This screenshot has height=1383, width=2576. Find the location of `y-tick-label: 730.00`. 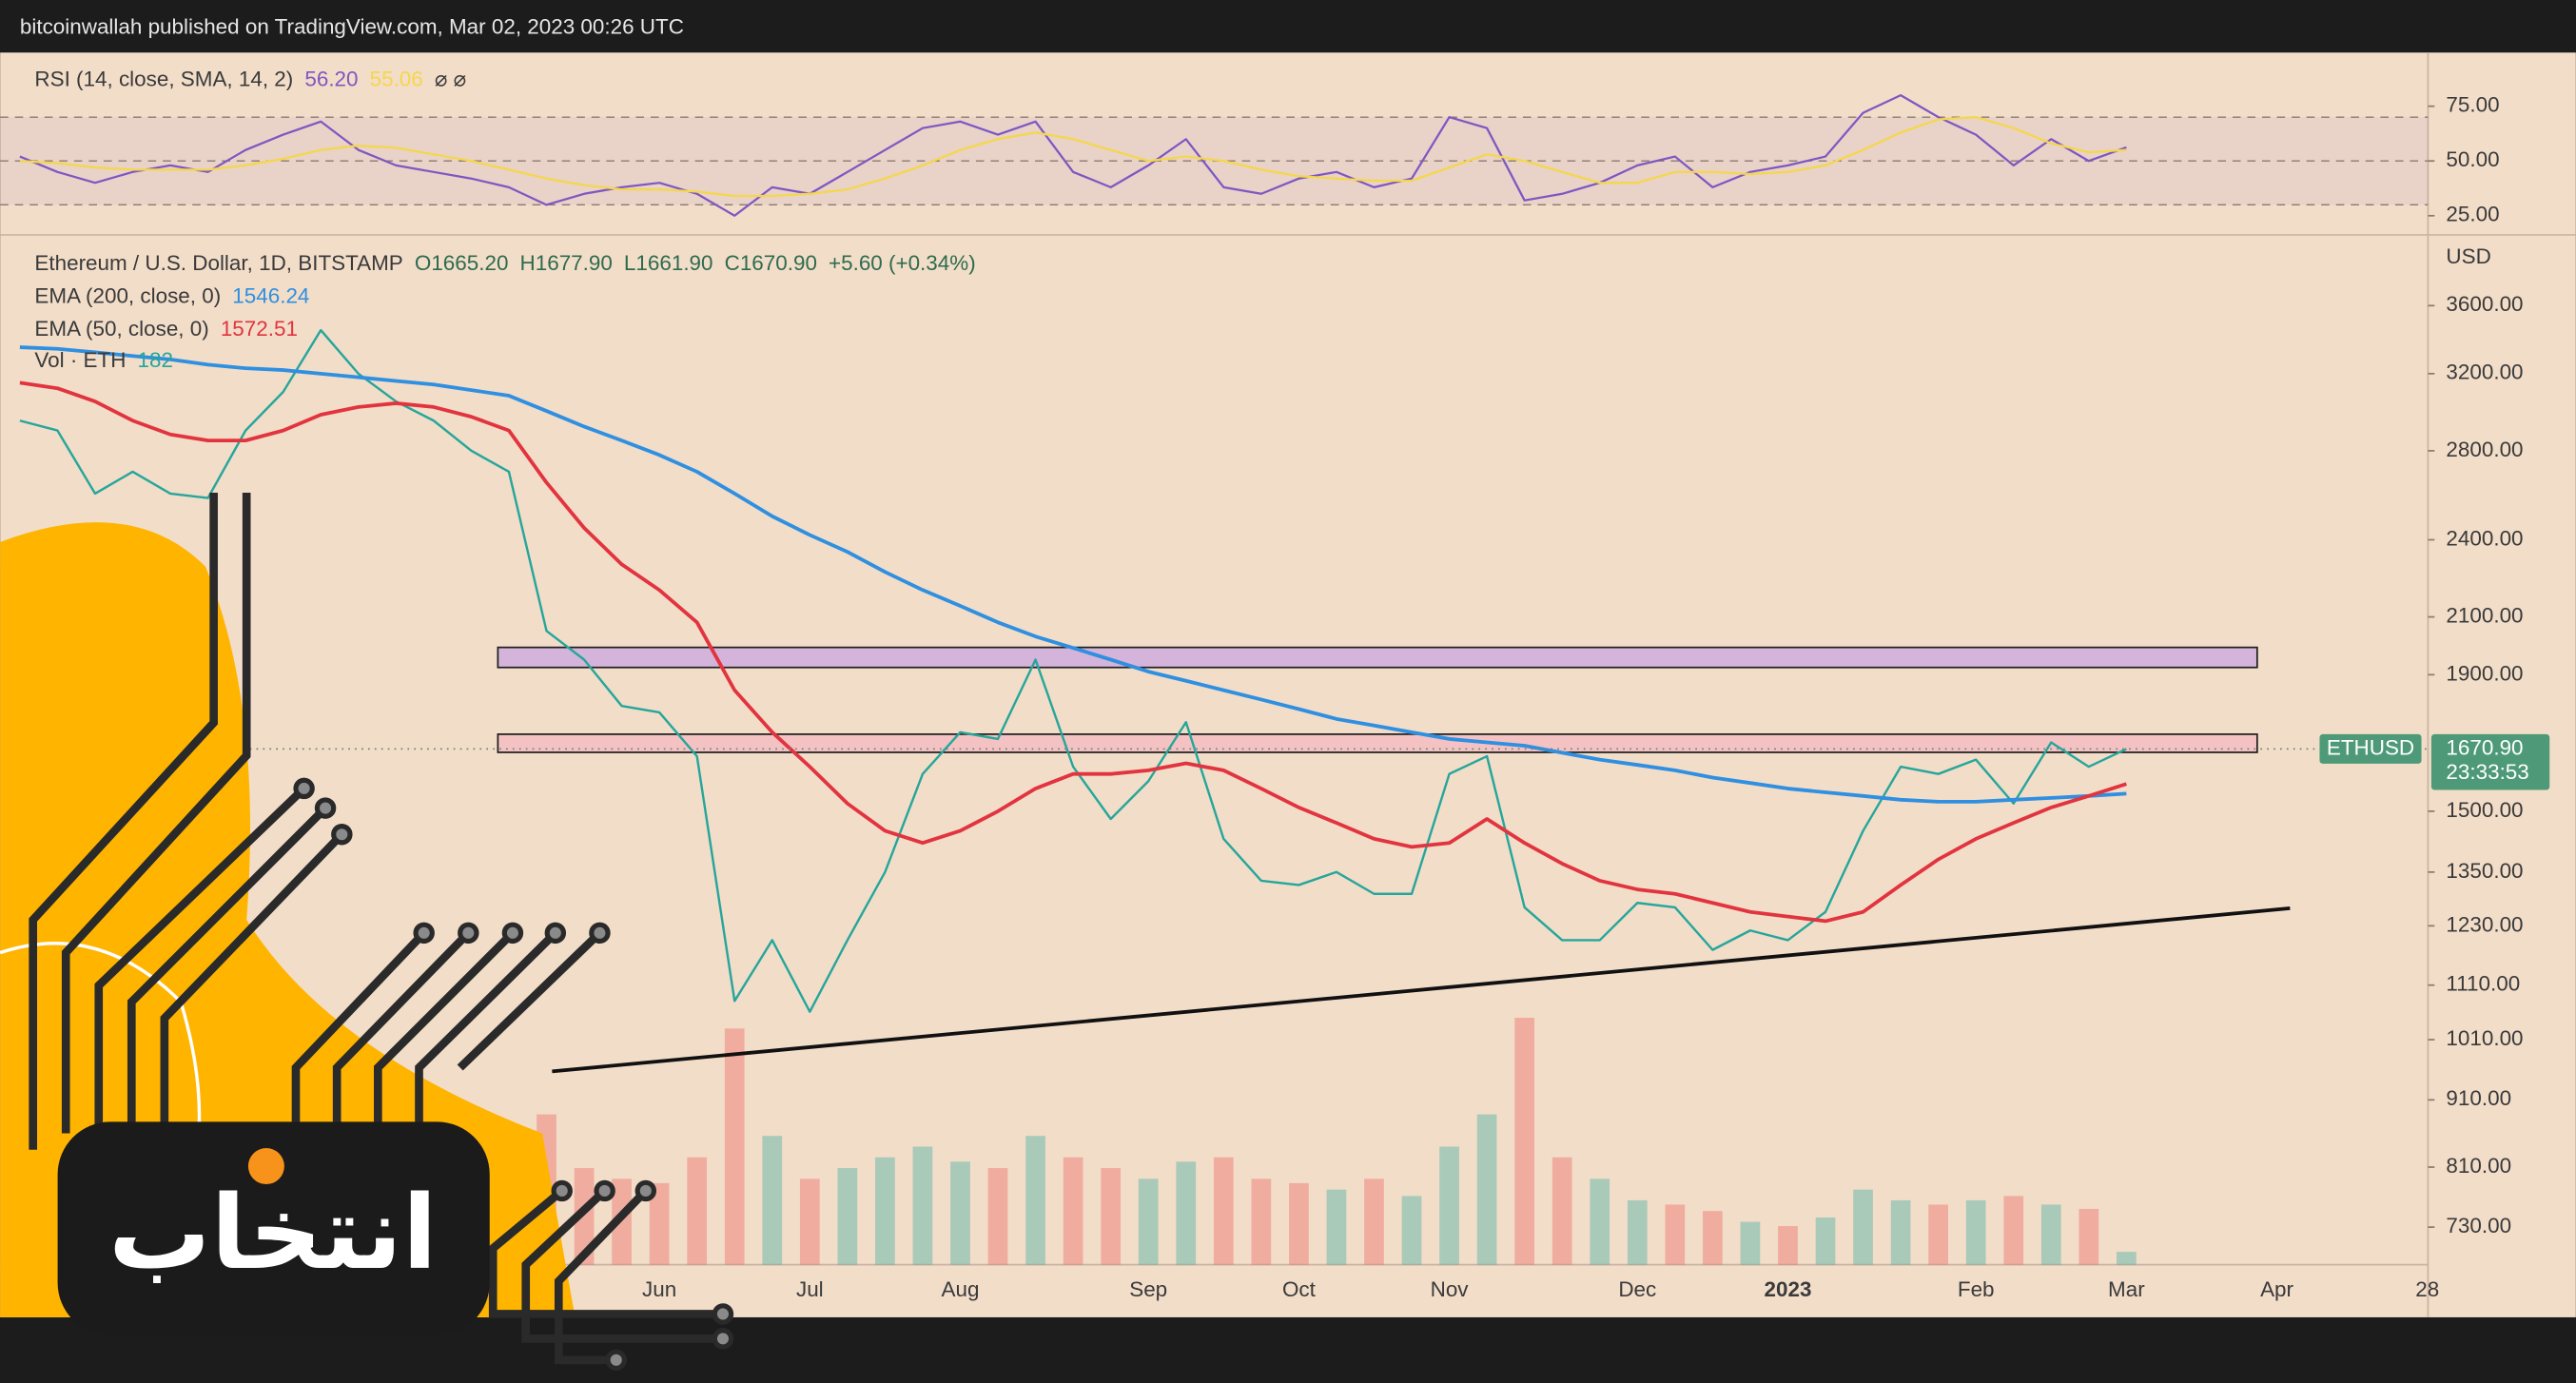

y-tick-label: 730.00 is located at coordinates (2478, 1225).